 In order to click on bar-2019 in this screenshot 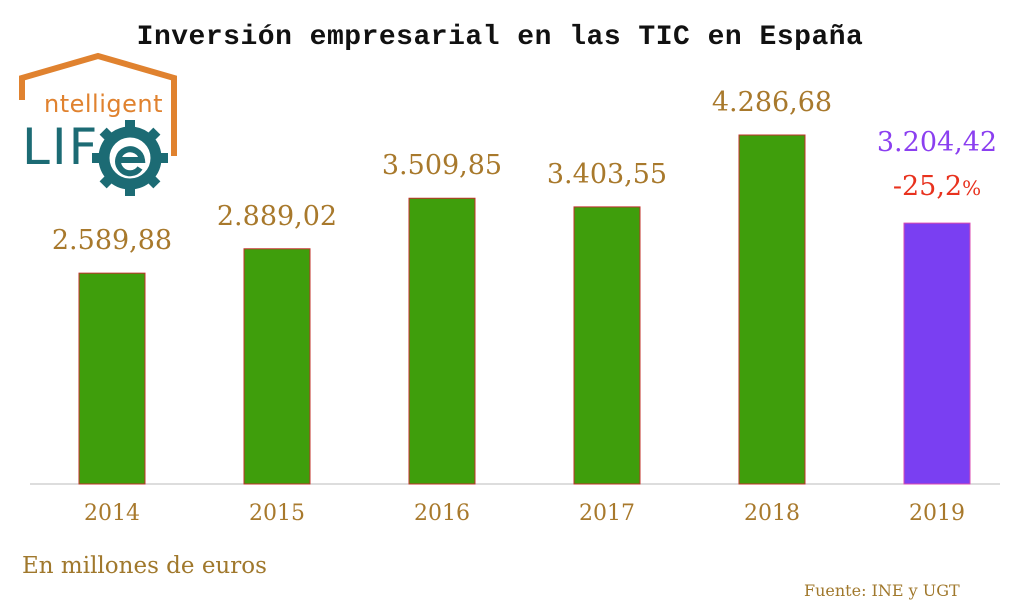, I will do `click(937, 353)`.